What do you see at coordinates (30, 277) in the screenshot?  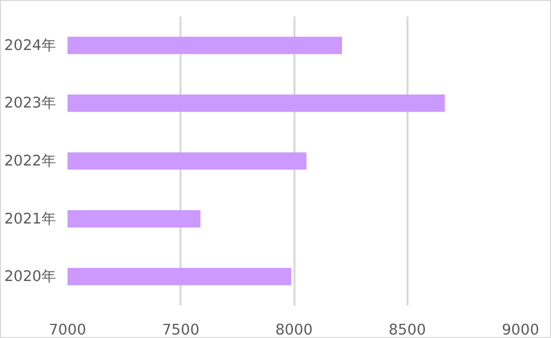 I see `y-tick-label: 2020年` at bounding box center [30, 277].